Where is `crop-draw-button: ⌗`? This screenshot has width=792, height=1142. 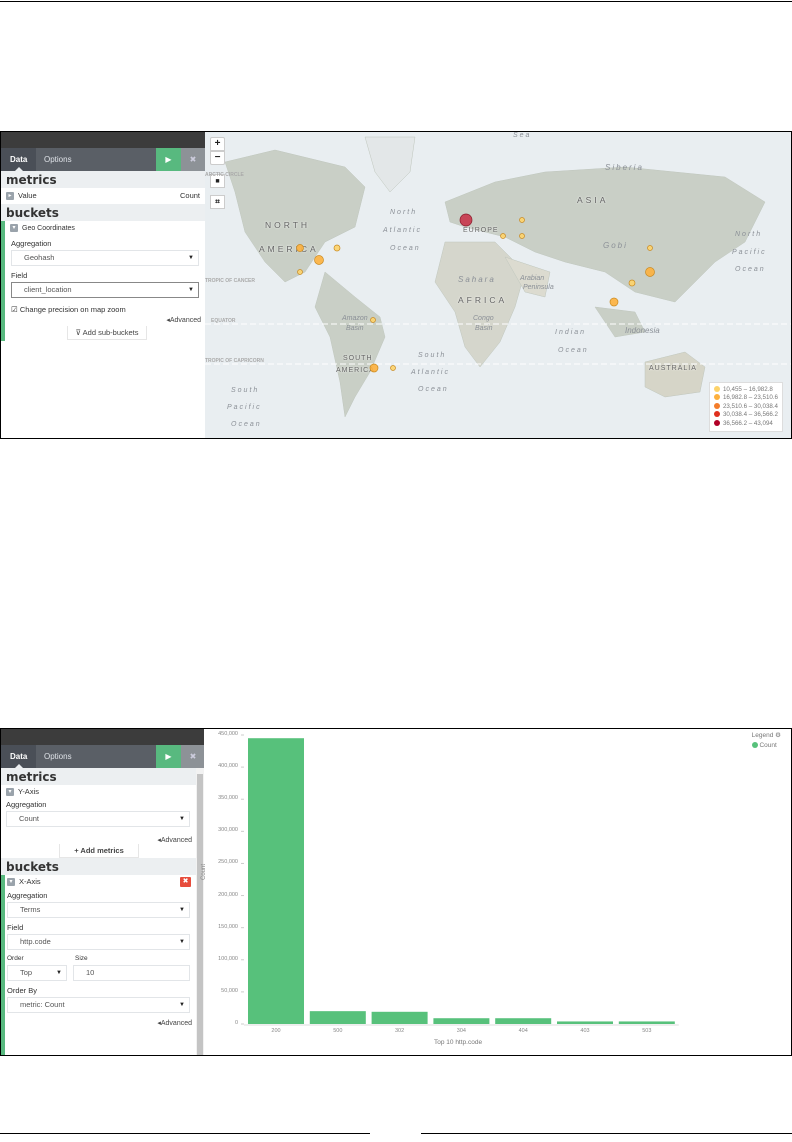 crop-draw-button: ⌗ is located at coordinates (217, 202).